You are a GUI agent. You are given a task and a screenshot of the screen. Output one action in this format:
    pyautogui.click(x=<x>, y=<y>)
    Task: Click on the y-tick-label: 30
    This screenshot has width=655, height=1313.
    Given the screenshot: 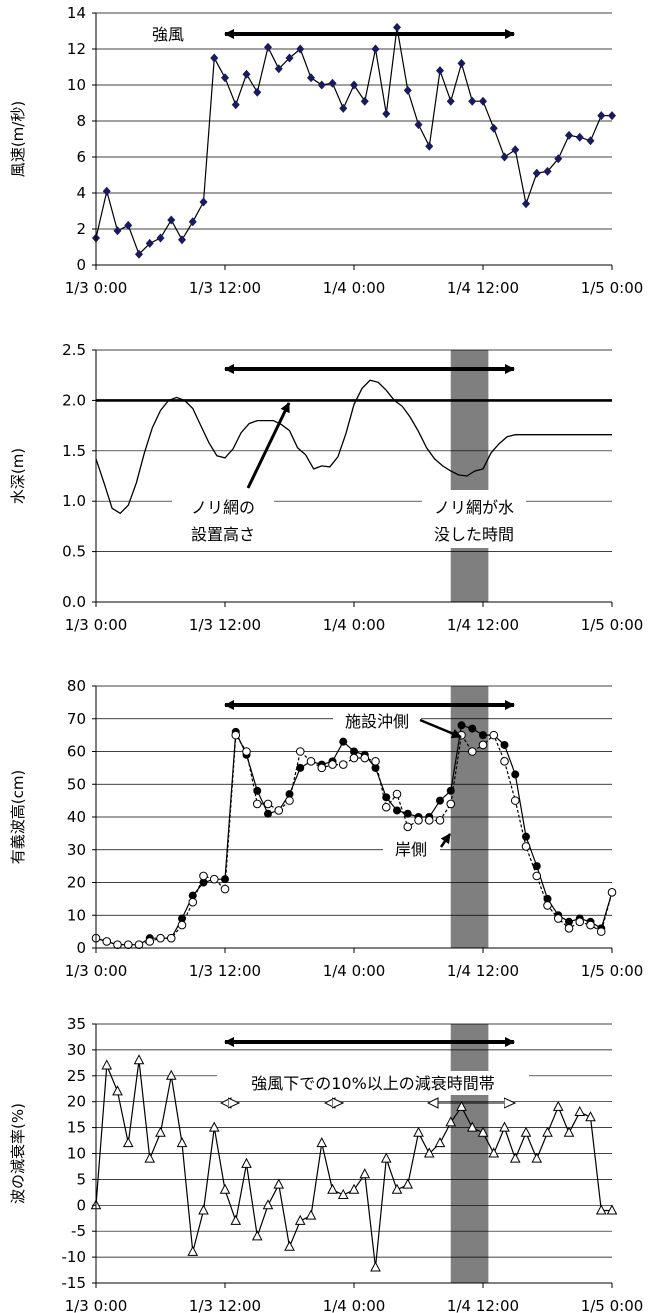 What is the action you would take?
    pyautogui.click(x=76, y=1050)
    